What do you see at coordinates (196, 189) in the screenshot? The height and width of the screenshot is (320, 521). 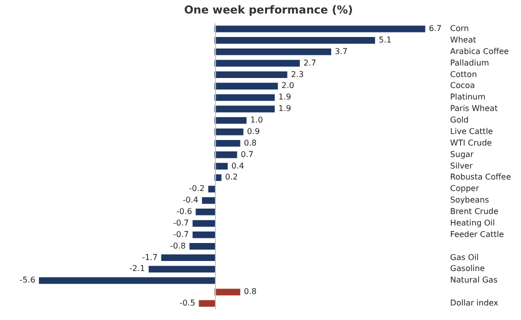 I see `data-label: -0.2` at bounding box center [196, 189].